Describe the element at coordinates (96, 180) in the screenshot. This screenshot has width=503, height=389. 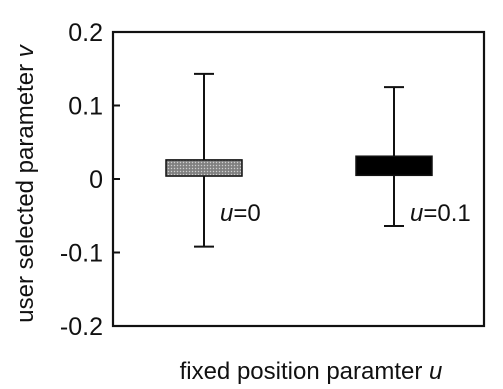
I see `y-tick-label: 0` at that location.